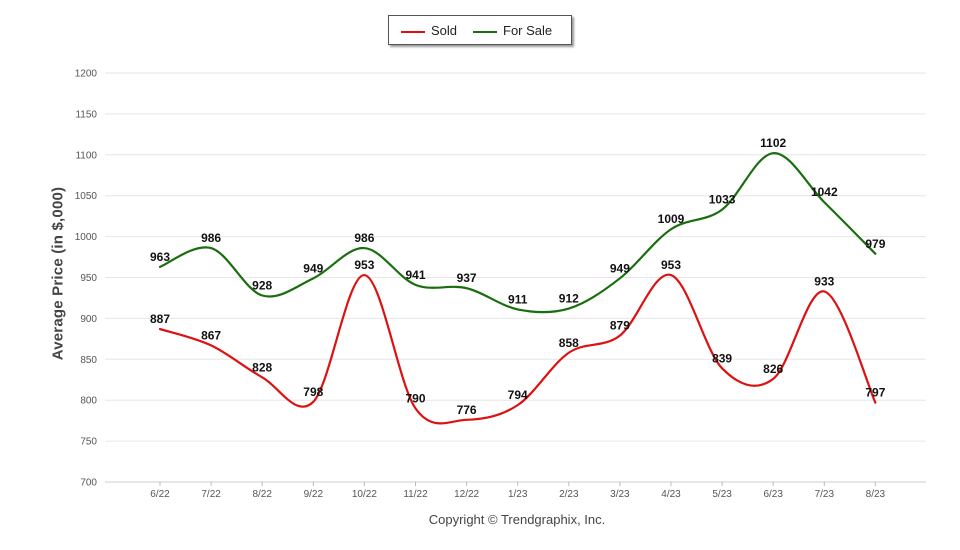  I want to click on y-tick-label: 900, so click(88, 319).